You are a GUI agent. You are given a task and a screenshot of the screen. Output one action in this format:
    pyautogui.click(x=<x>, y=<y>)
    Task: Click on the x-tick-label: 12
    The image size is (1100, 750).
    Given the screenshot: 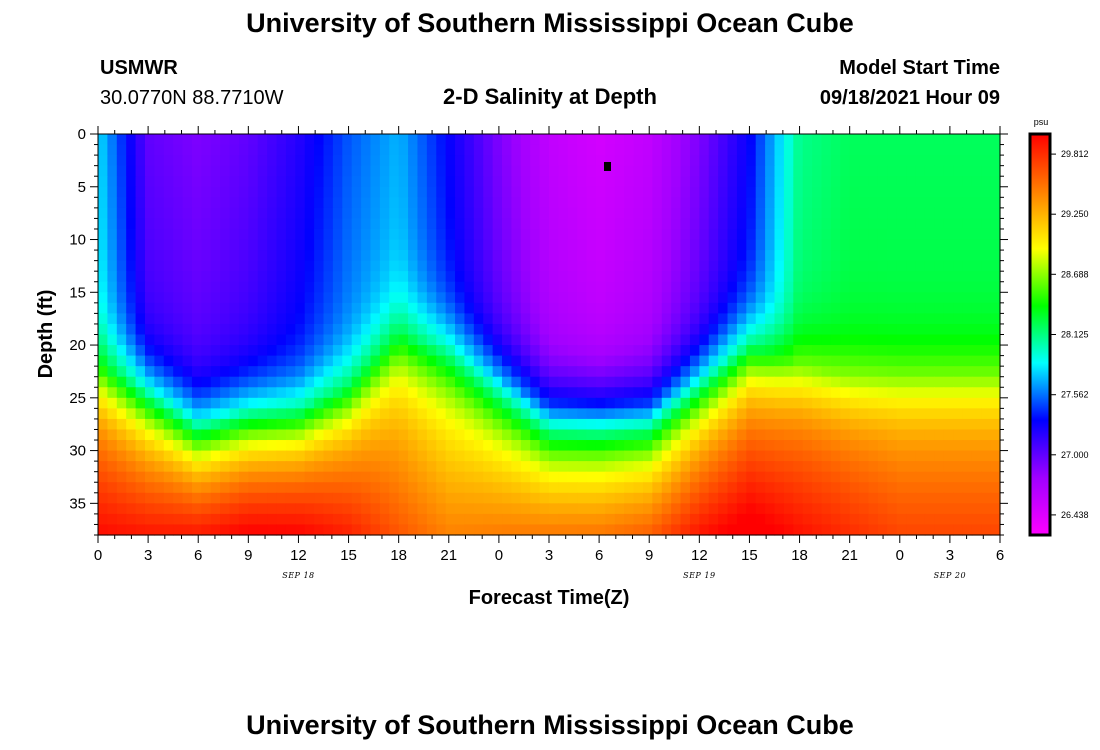 What is the action you would take?
    pyautogui.click(x=298, y=555)
    